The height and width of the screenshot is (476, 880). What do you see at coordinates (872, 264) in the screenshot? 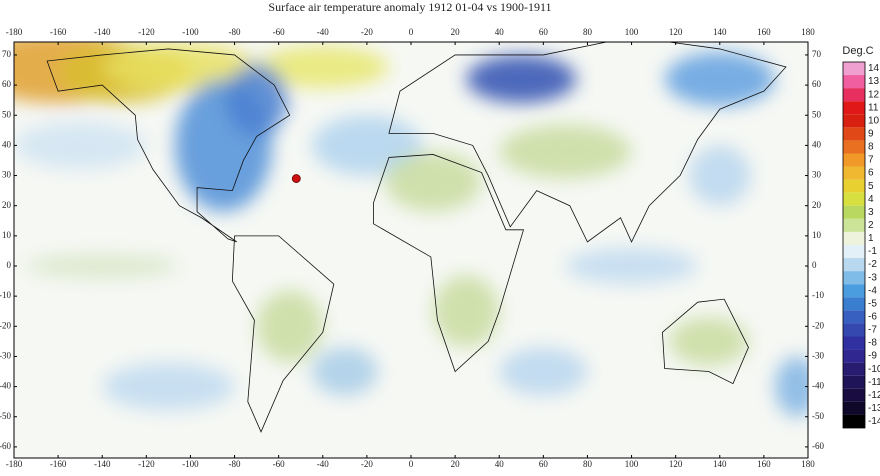
I see `legend-label: -2` at bounding box center [872, 264].